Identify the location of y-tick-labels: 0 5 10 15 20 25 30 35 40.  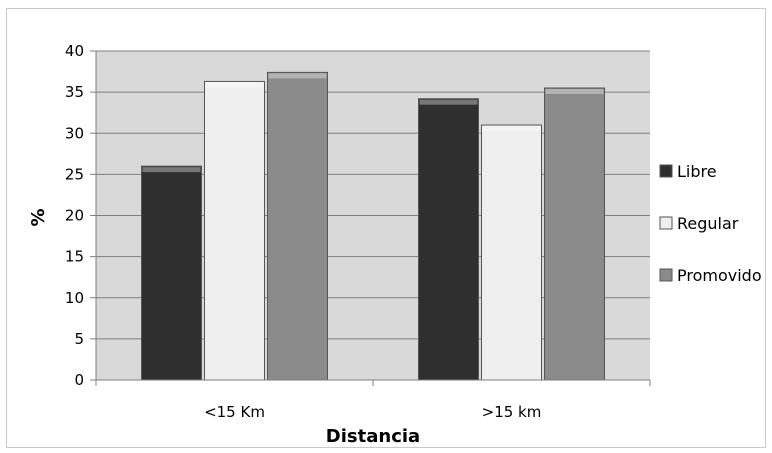
(74, 215).